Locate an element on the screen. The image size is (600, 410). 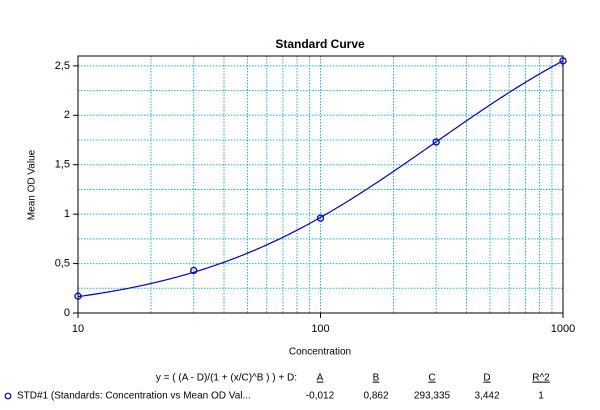
fit-column-header: D is located at coordinates (486, 378).